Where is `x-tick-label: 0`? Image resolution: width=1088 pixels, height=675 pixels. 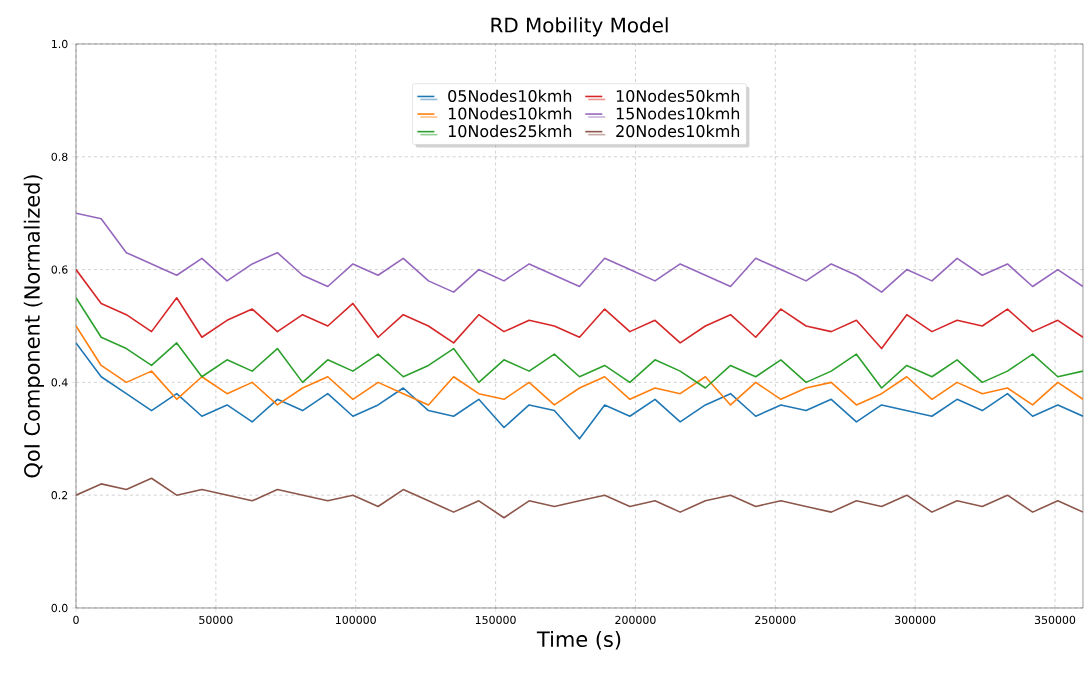 x-tick-label: 0 is located at coordinates (76, 620).